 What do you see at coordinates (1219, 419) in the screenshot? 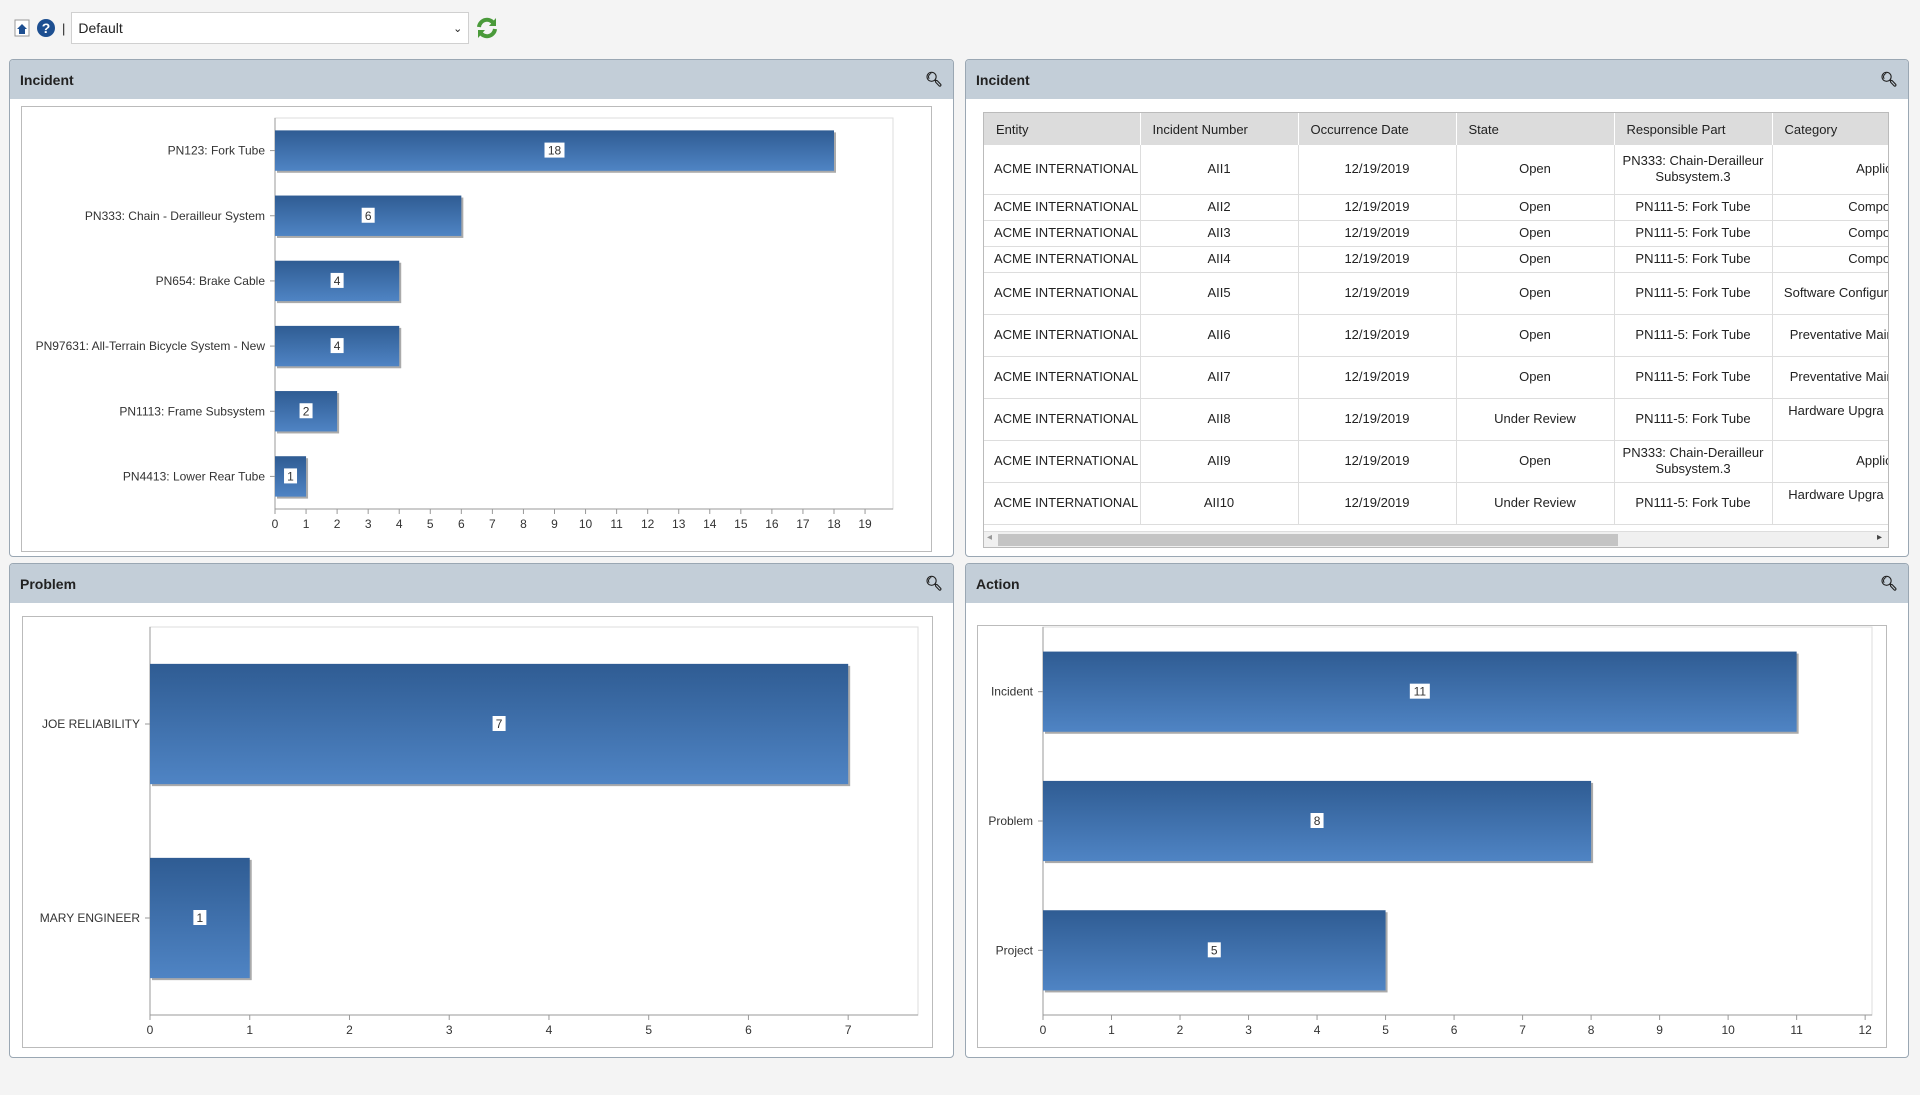
I see `table-cell: AII8` at bounding box center [1219, 419].